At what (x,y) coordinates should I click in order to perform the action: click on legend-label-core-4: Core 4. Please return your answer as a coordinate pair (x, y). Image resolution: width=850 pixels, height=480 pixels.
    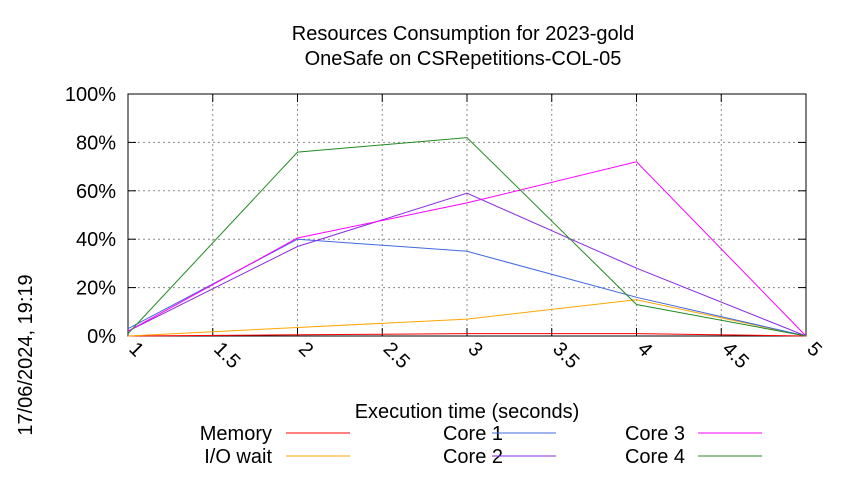
    Looking at the image, I should click on (655, 457).